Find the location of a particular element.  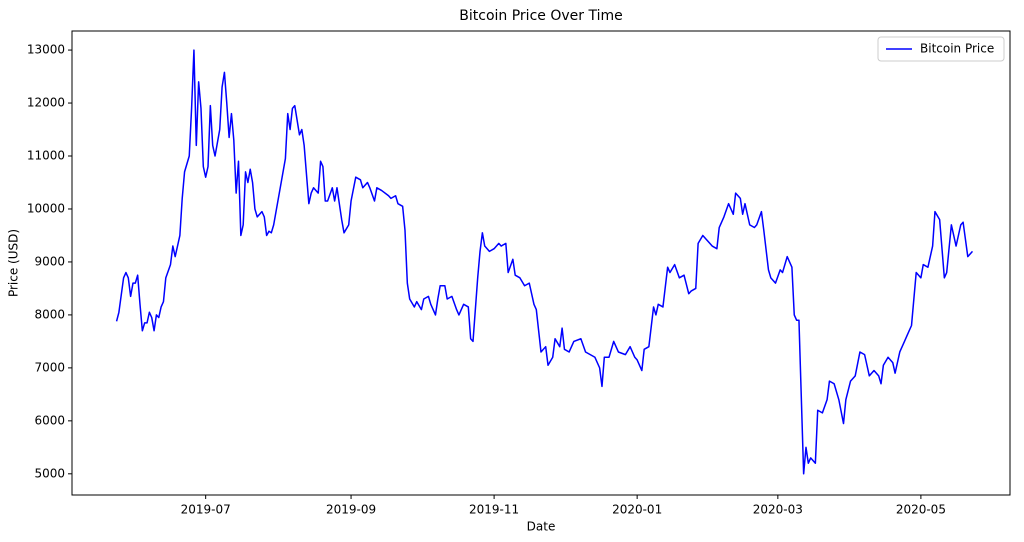

y-tick-label: 6000 is located at coordinates (49, 420).